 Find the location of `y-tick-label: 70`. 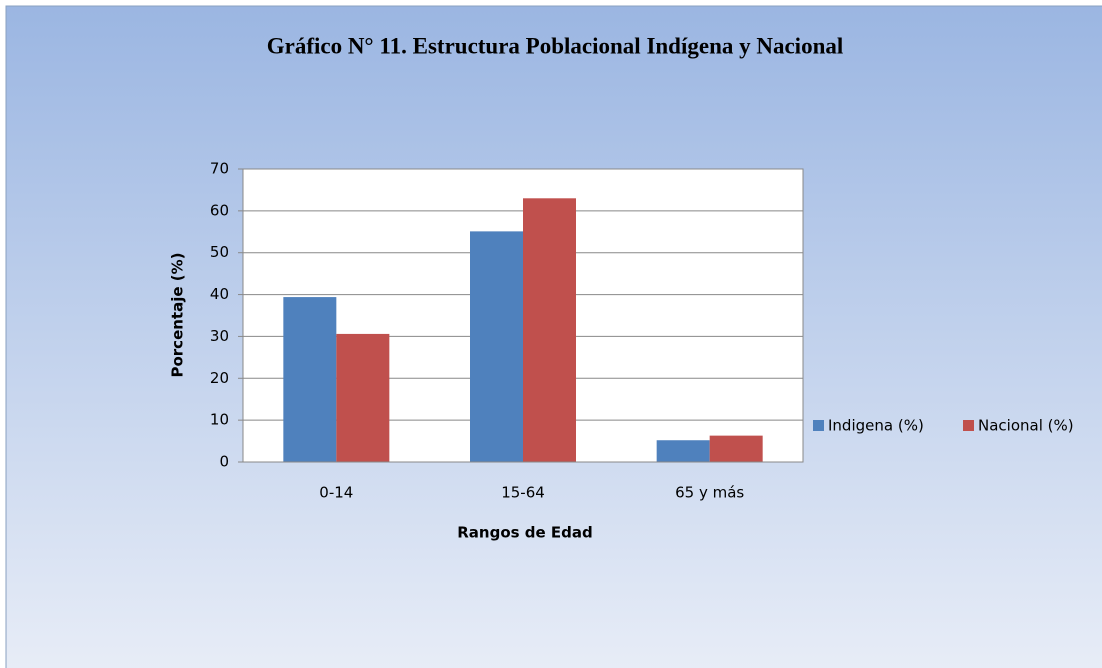

y-tick-label: 70 is located at coordinates (219, 169).